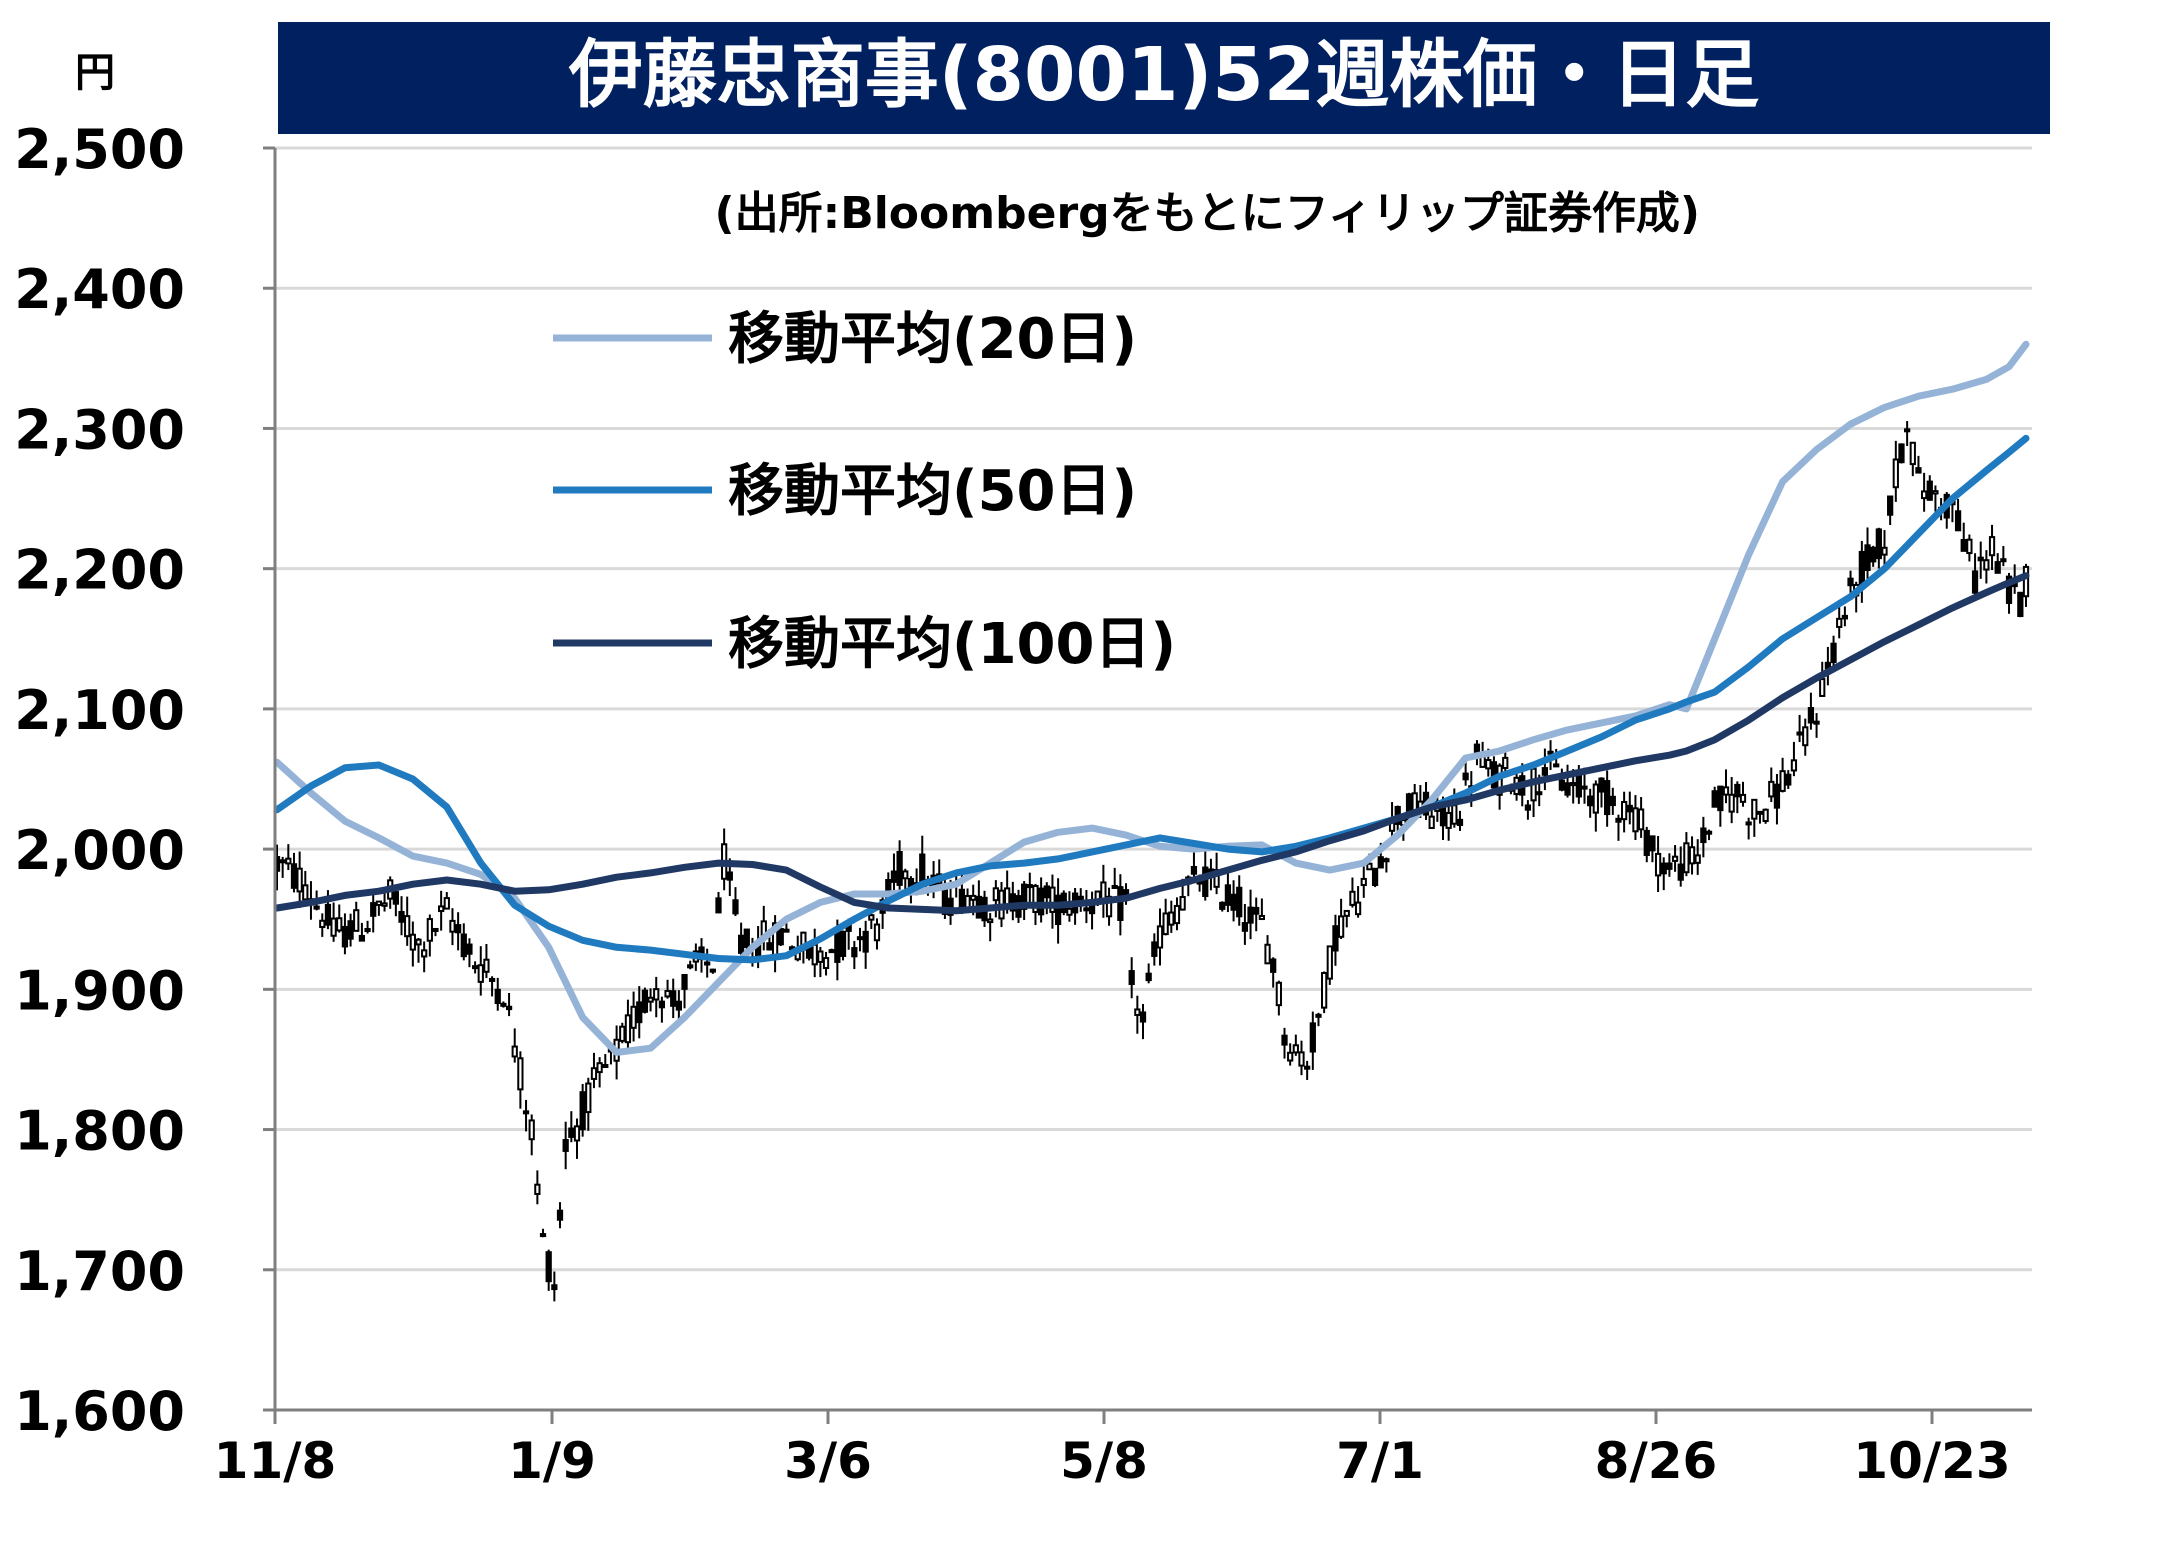 The height and width of the screenshot is (1541, 2168). I want to click on y-tick-label: 1,700, so click(99, 1271).